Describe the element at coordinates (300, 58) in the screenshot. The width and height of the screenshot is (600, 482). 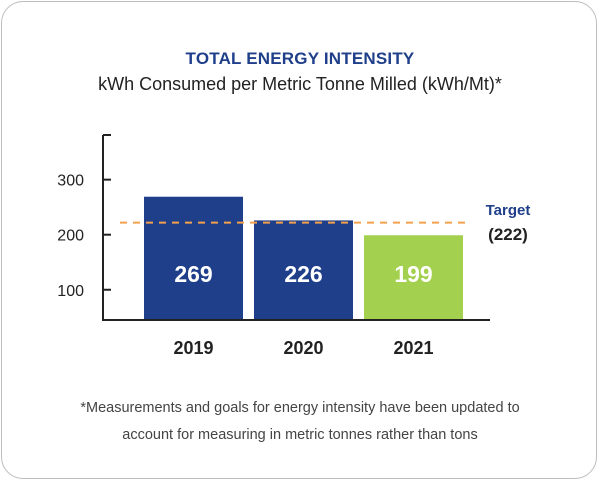
I see `chart-title: TOTAL ENERGY INTENSITY` at that location.